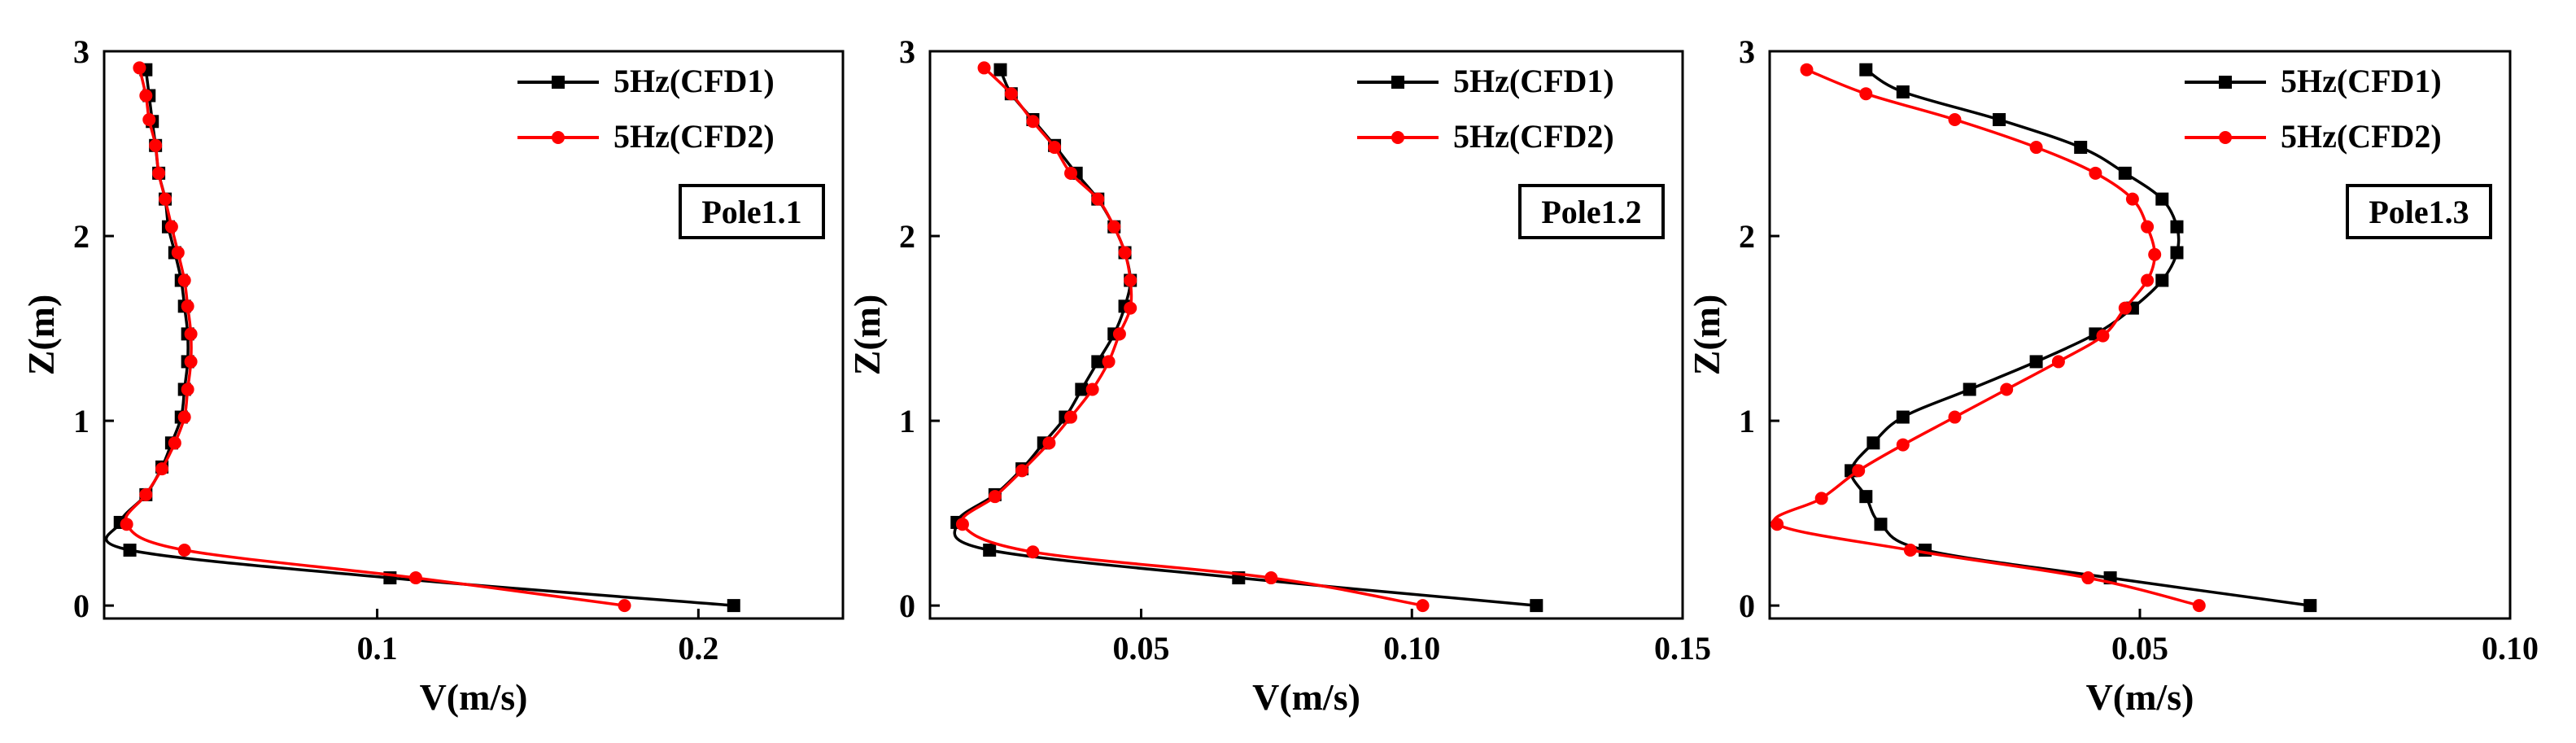 The height and width of the screenshot is (743, 2576). I want to click on x-tick-label: 0.10, so click(2510, 648).